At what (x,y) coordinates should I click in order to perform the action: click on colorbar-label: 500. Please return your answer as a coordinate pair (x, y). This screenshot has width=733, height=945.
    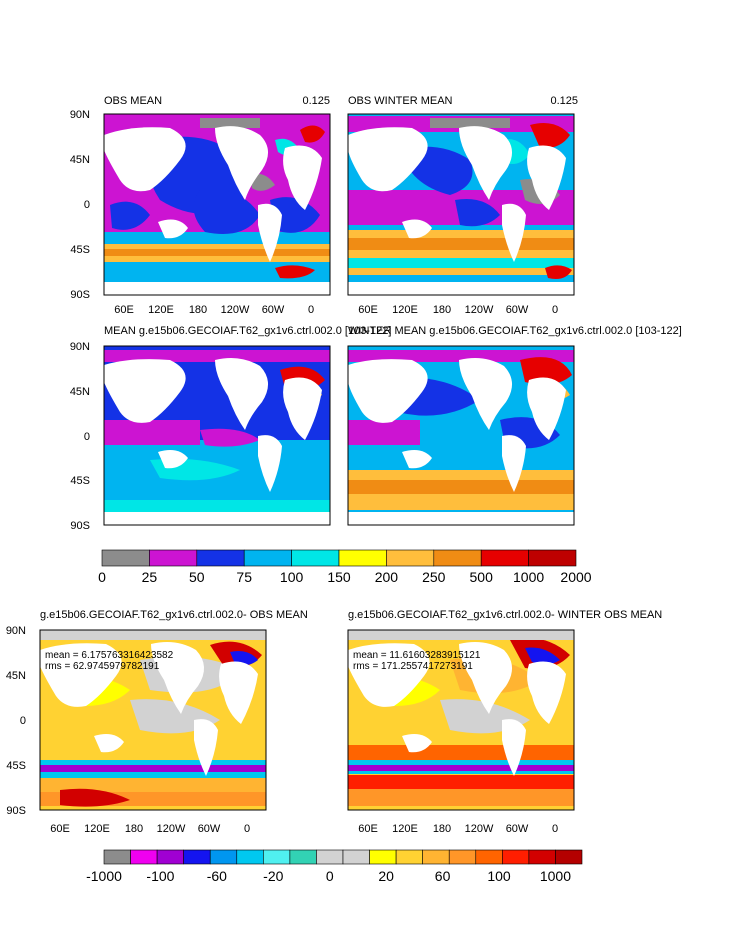
    Looking at the image, I should click on (482, 577).